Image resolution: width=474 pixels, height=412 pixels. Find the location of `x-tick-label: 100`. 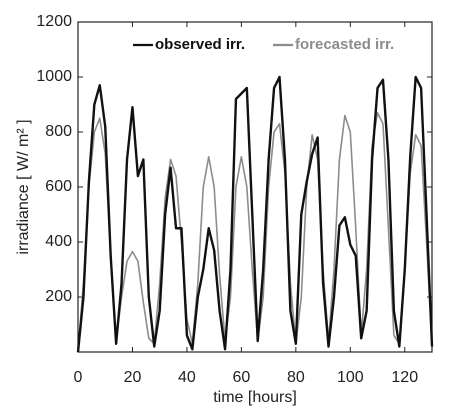

x-tick-label: 100 is located at coordinates (350, 377).